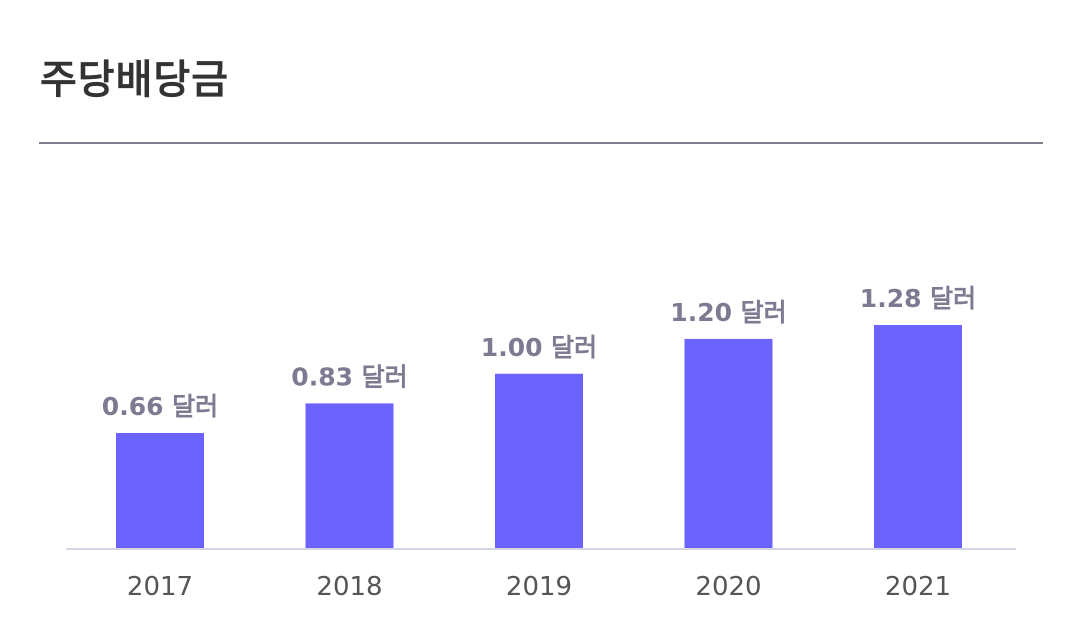 The width and height of the screenshot is (1080, 643). What do you see at coordinates (728, 443) in the screenshot?
I see `bar-2020` at bounding box center [728, 443].